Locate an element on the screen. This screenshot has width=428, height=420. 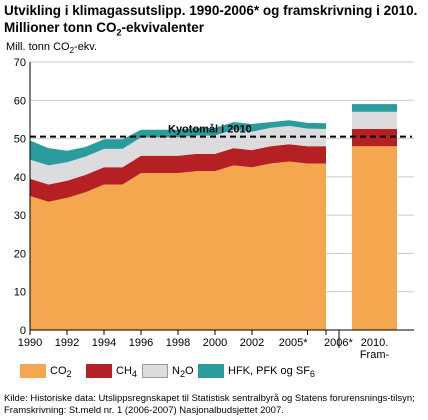
title-line-2-post: -ekvivalenter is located at coordinates (163, 27).